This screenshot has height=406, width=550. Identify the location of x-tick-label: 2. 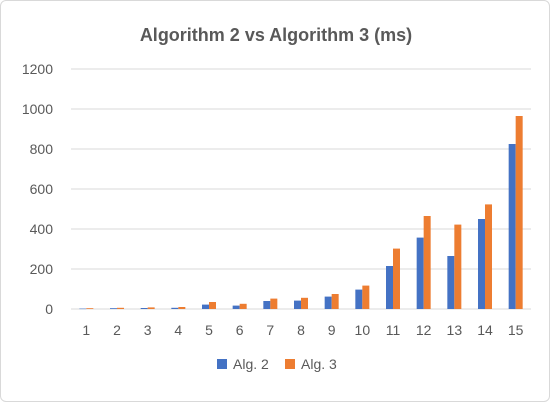
(117, 330).